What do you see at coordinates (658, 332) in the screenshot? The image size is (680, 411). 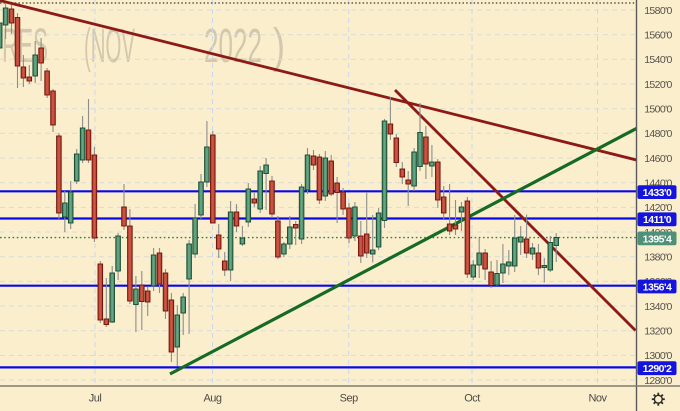 I see `svg-text: 1320'0` at bounding box center [658, 332].